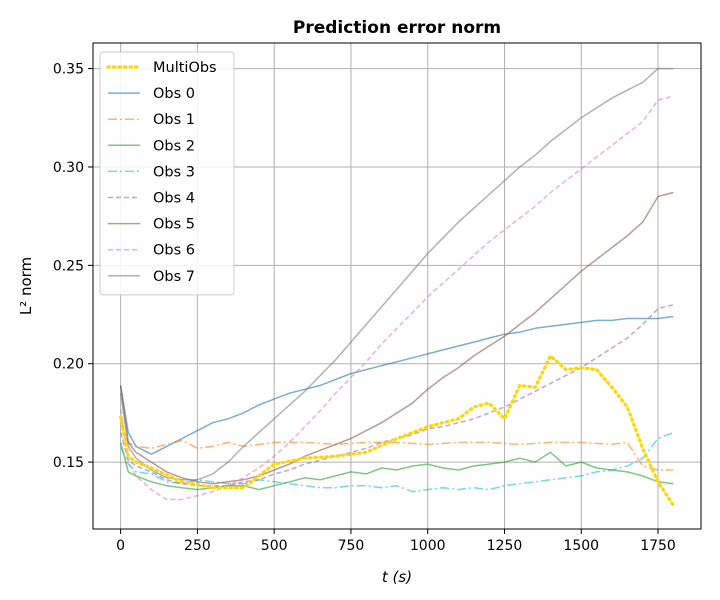 The image size is (720, 600). Describe the element at coordinates (174, 251) in the screenshot. I see `legend-label: Obs 6` at that location.